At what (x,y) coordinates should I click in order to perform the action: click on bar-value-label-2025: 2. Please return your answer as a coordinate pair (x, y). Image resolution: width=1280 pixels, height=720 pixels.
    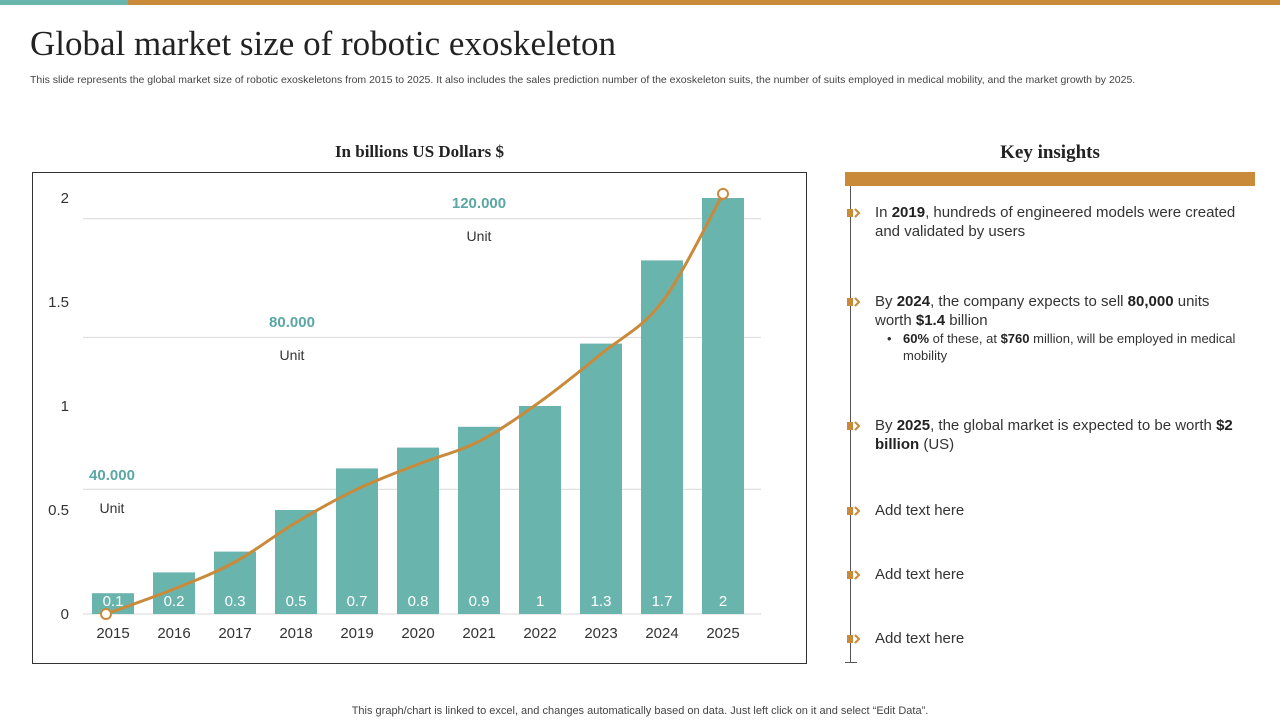
    Looking at the image, I should click on (723, 601).